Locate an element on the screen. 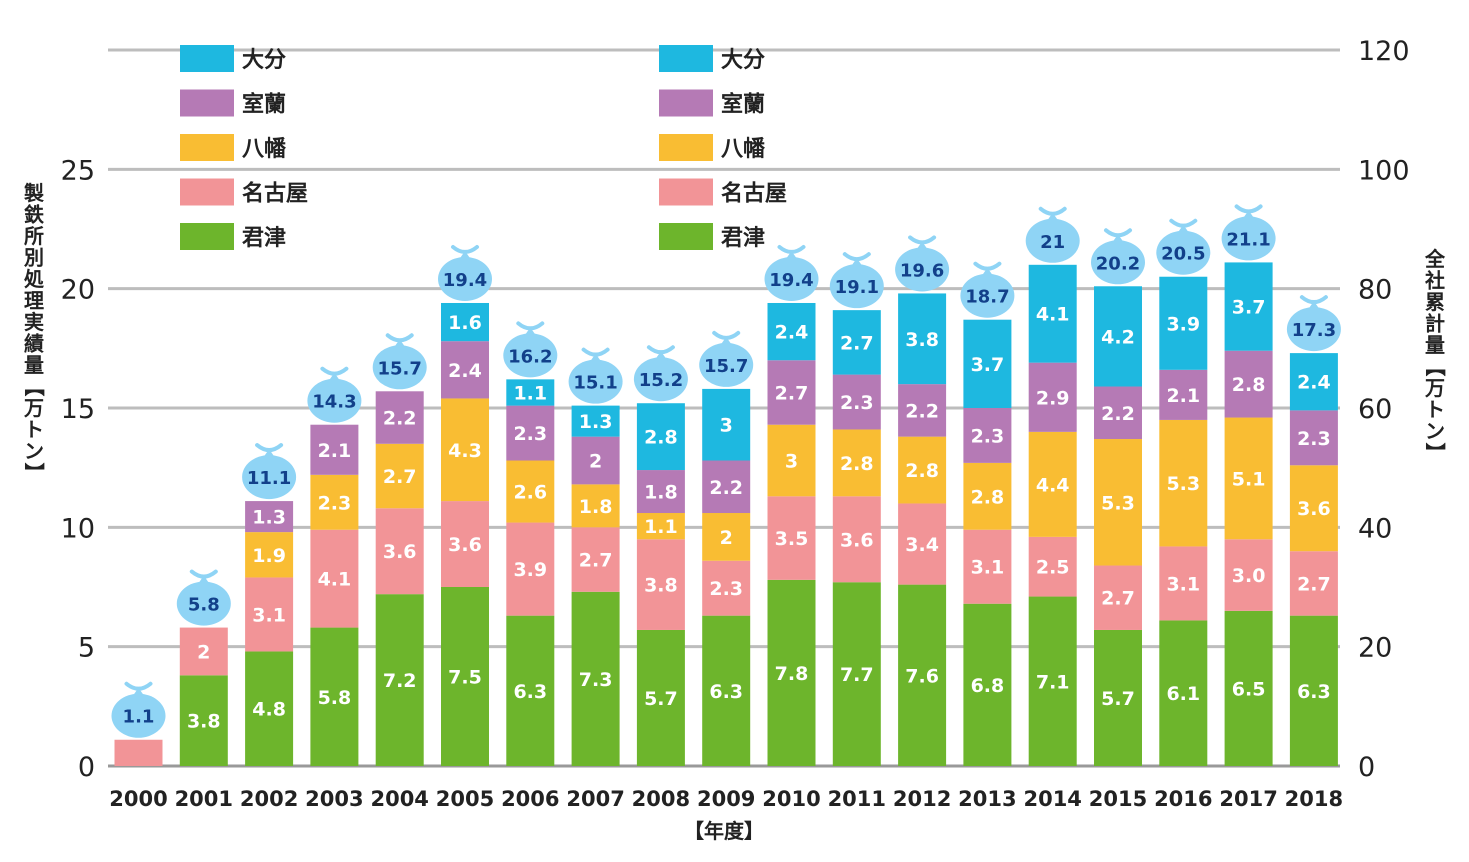 Image resolution: width=1469 pixels, height=862 pixels. axis-title-char: ン is located at coordinates (34, 451).